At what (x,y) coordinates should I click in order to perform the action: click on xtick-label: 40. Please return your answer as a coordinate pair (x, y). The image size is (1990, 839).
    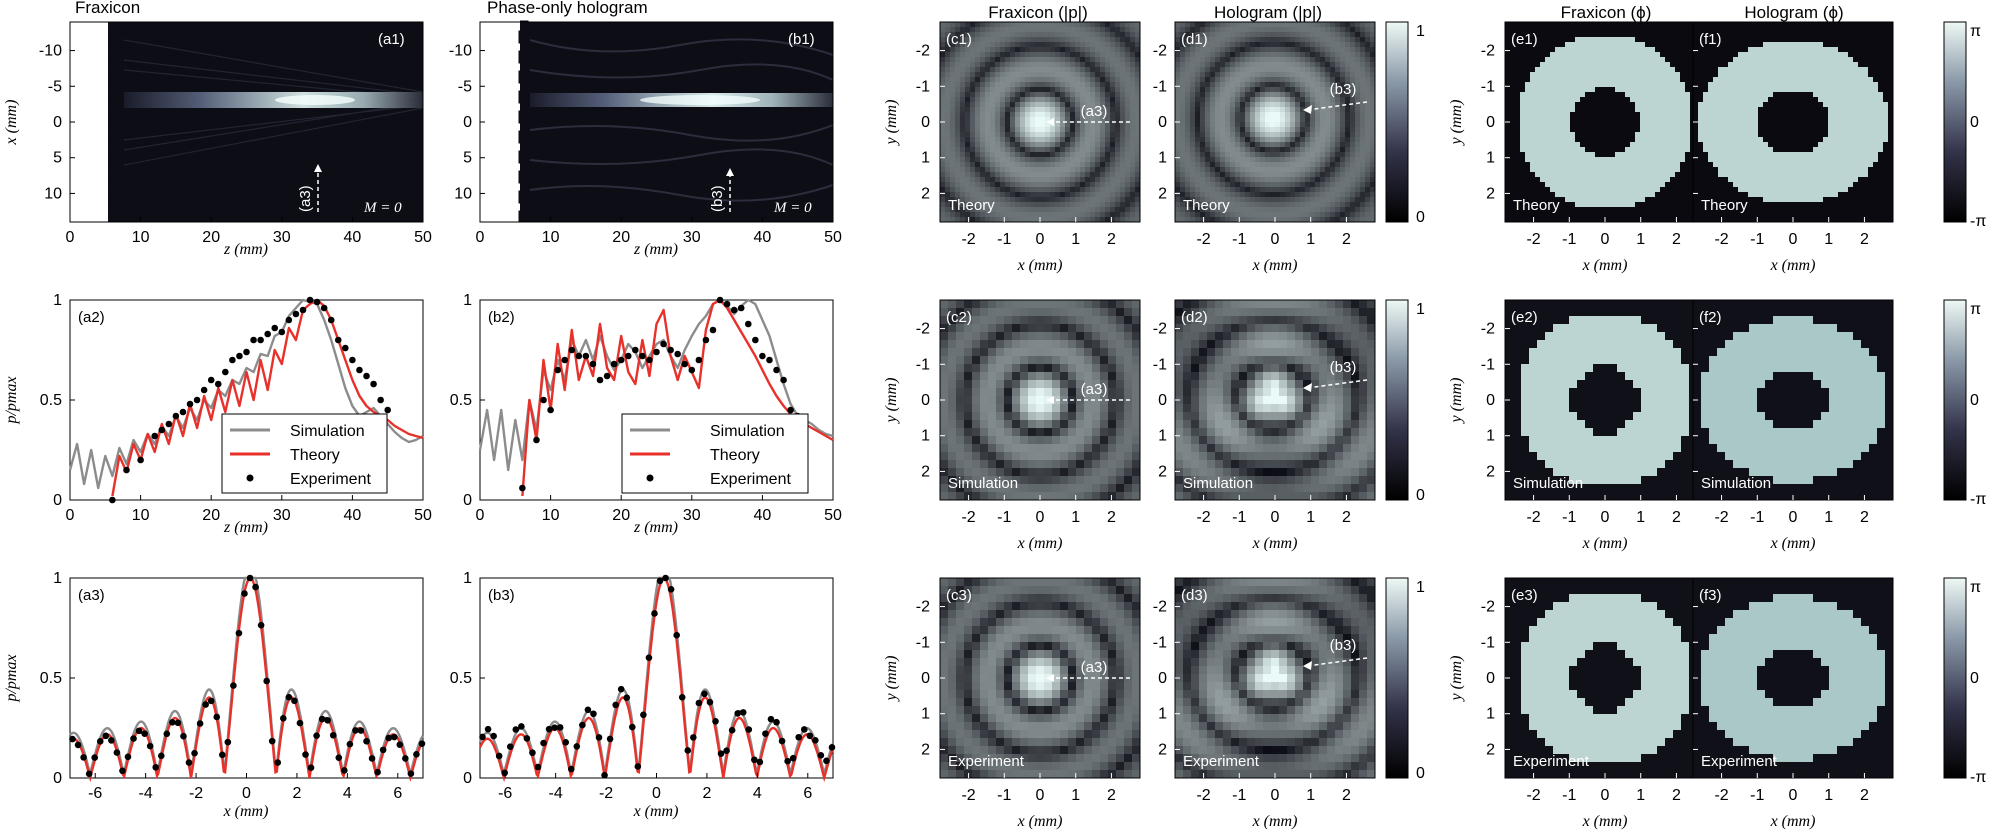
    Looking at the image, I should click on (763, 515).